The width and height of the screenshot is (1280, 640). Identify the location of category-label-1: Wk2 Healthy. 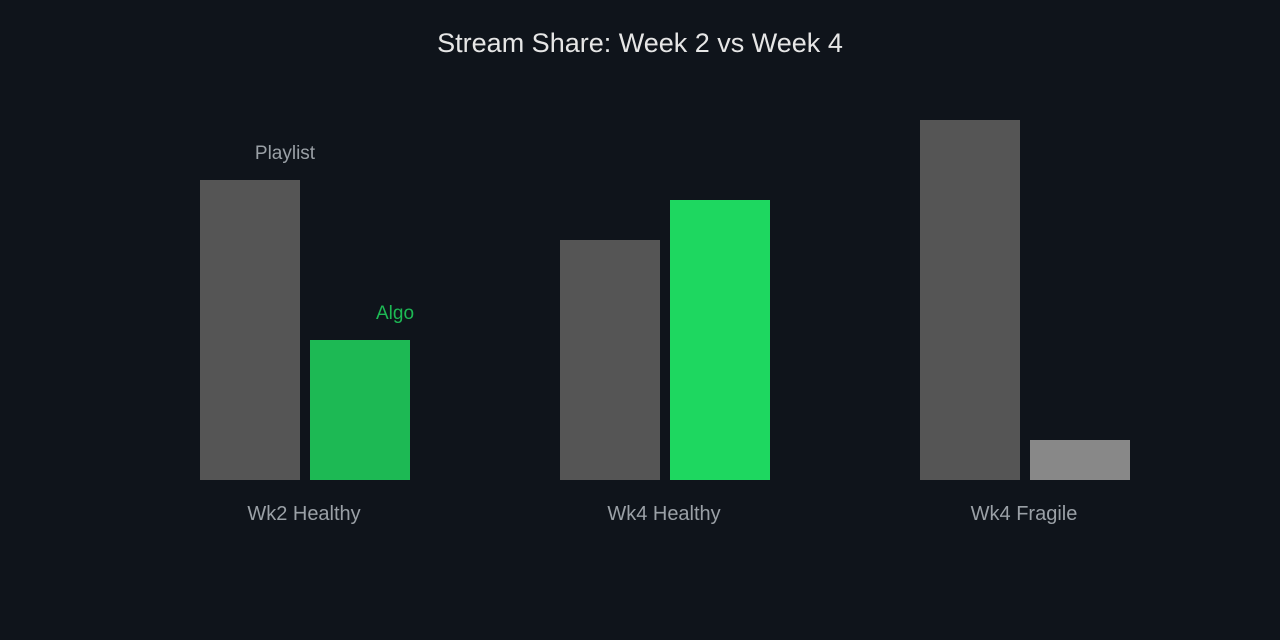
(303, 514).